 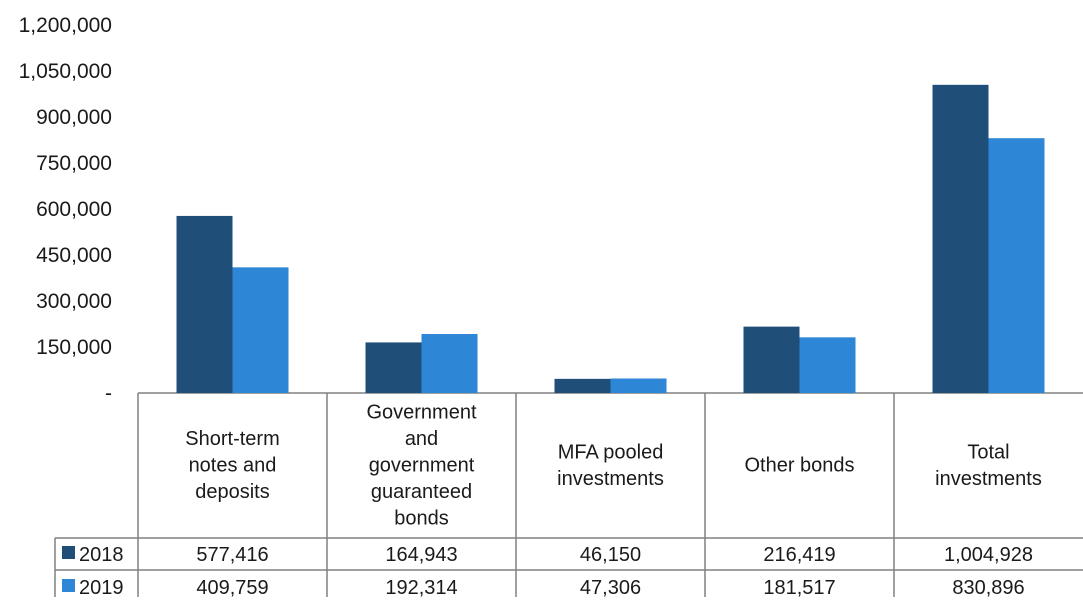 What do you see at coordinates (68, 585) in the screenshot?
I see `legend-swatch-2019` at bounding box center [68, 585].